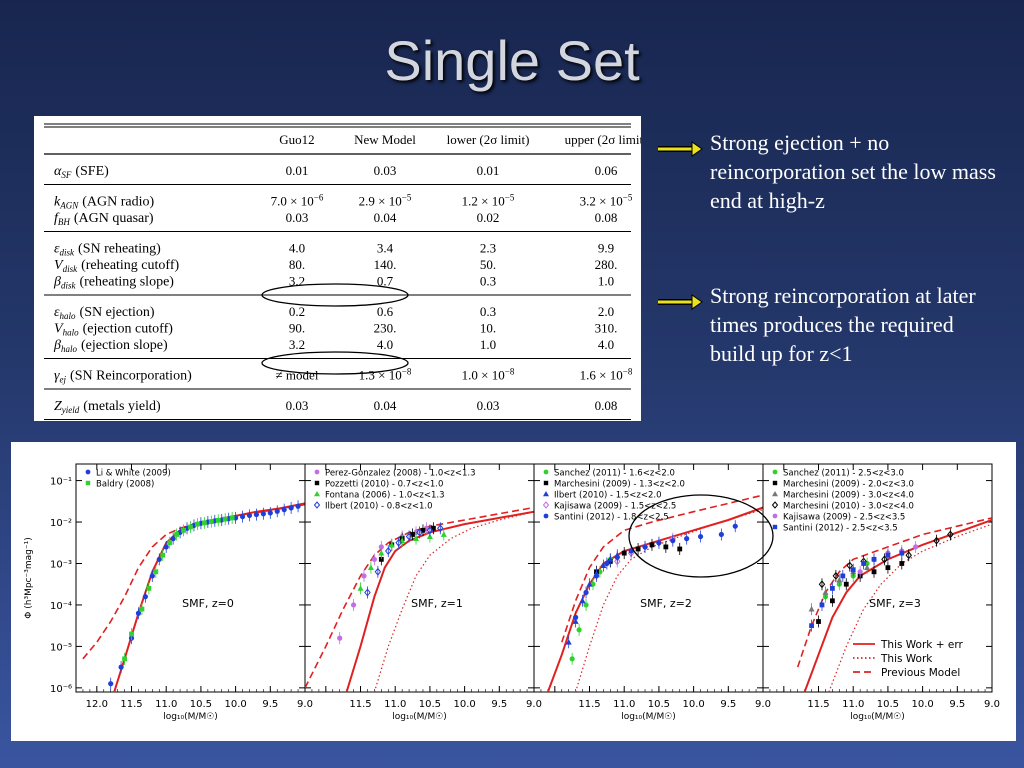 This screenshot has height=768, width=1024. I want to click on table-cell-value: 0.6, so click(385, 311).